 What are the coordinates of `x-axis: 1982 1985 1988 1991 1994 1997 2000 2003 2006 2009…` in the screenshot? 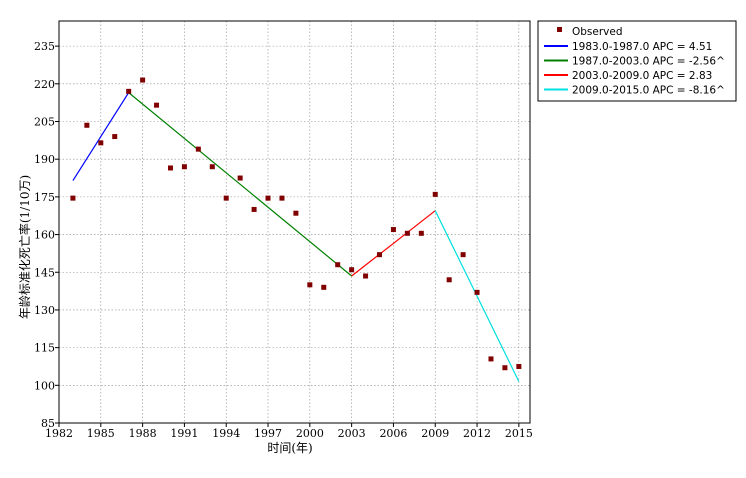 It's located at (289, 431).